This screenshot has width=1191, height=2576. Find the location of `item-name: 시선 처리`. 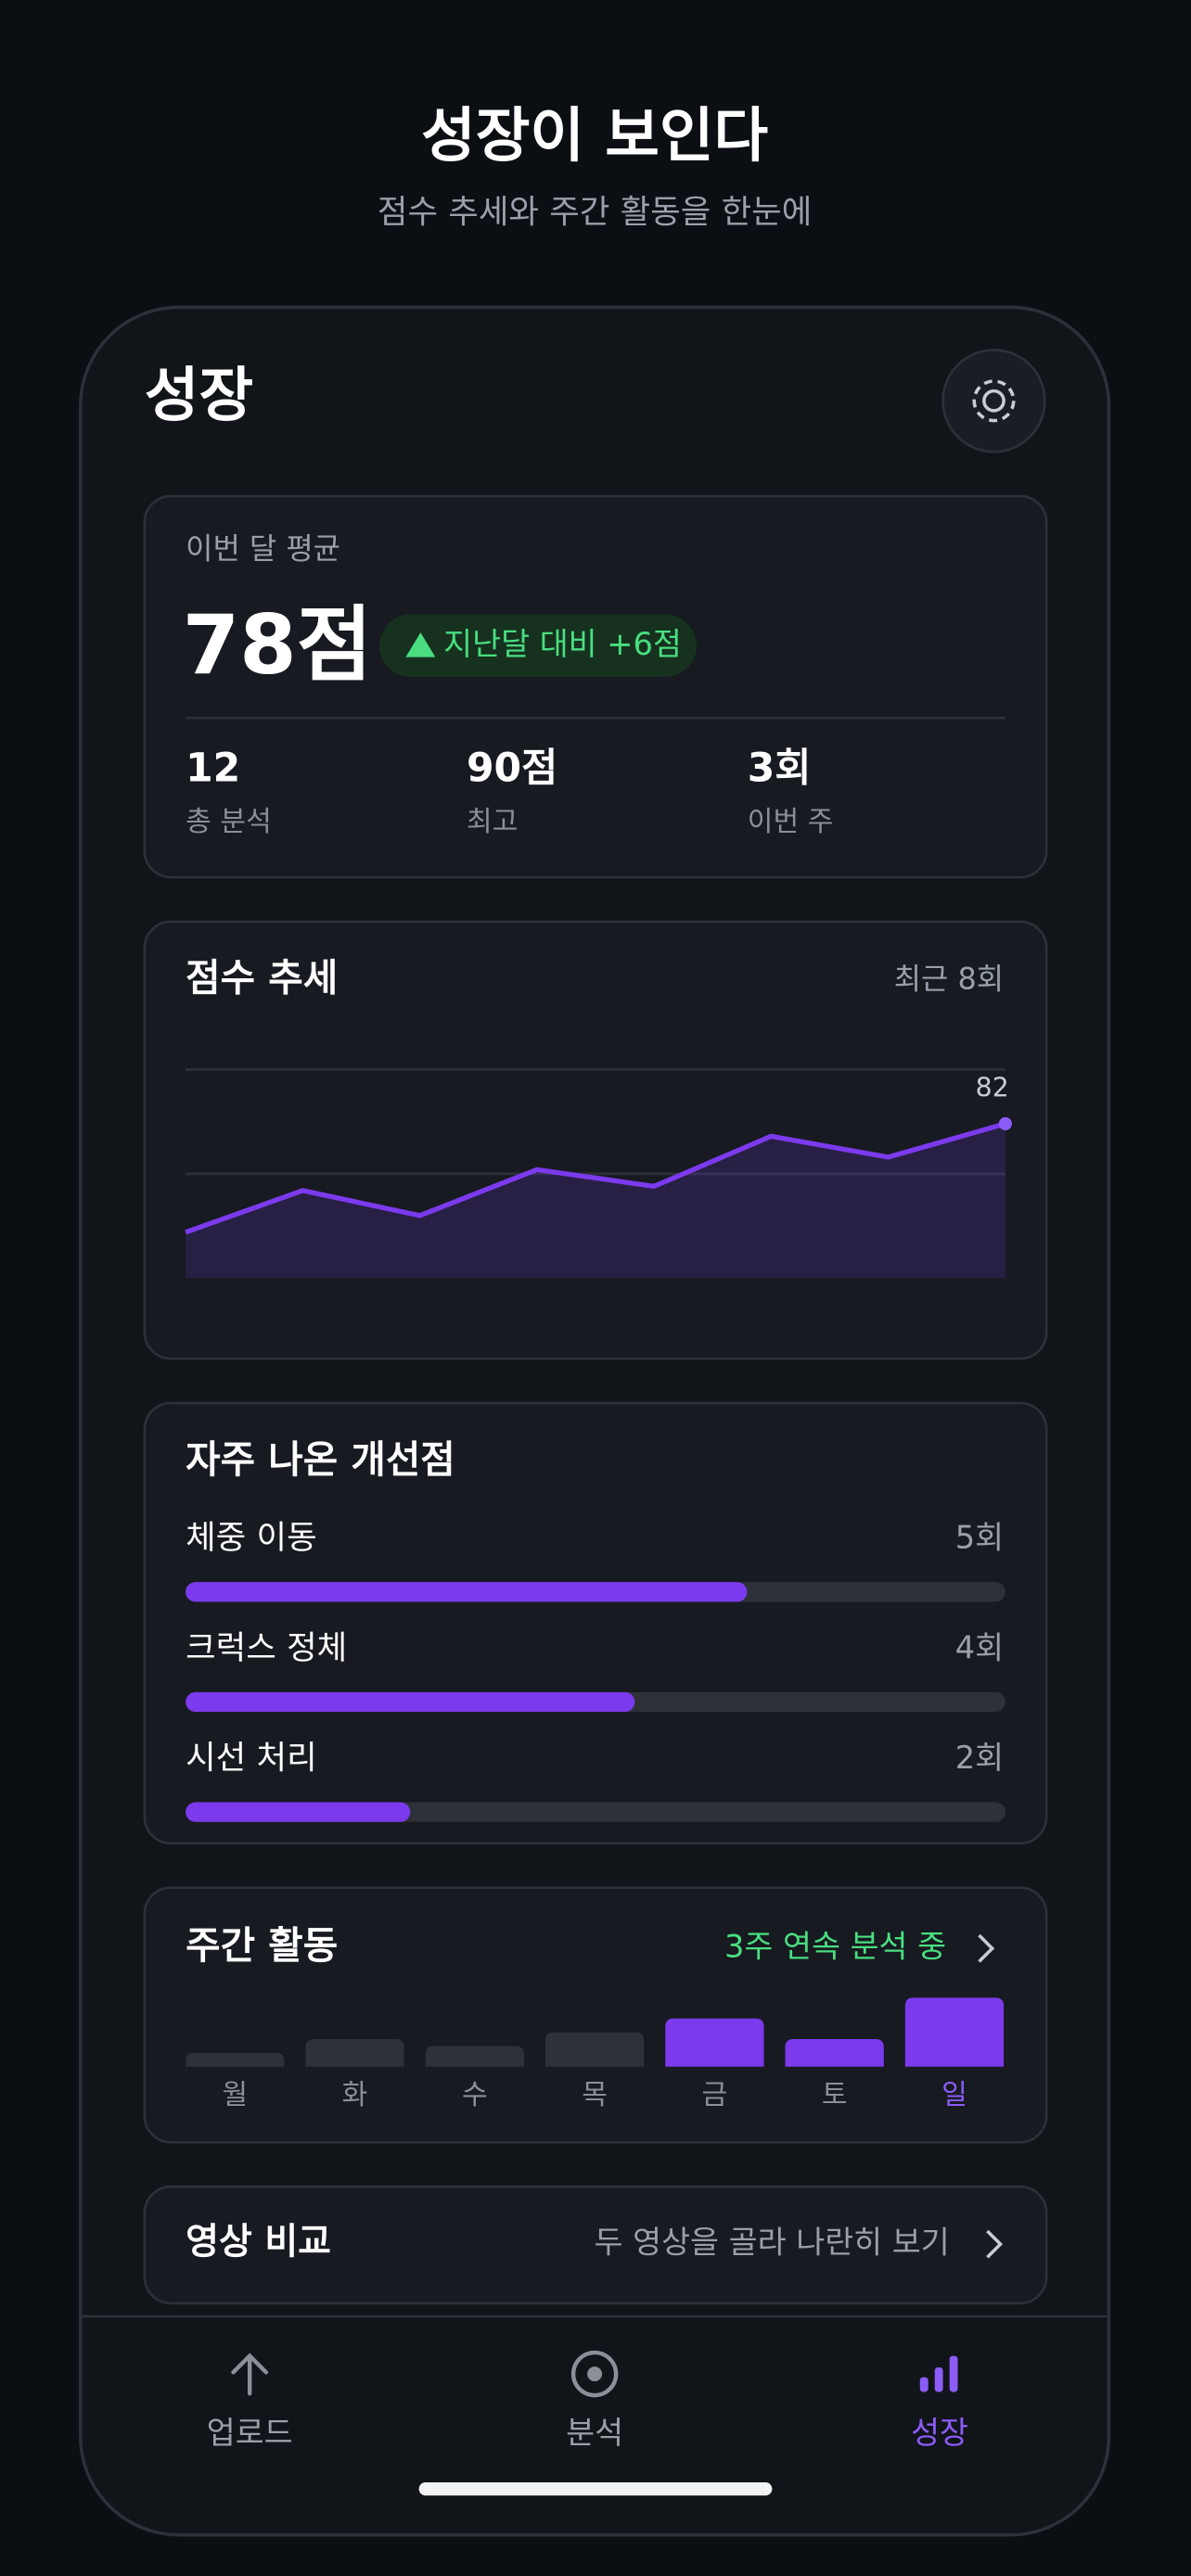

item-name: 시선 처리 is located at coordinates (251, 1758).